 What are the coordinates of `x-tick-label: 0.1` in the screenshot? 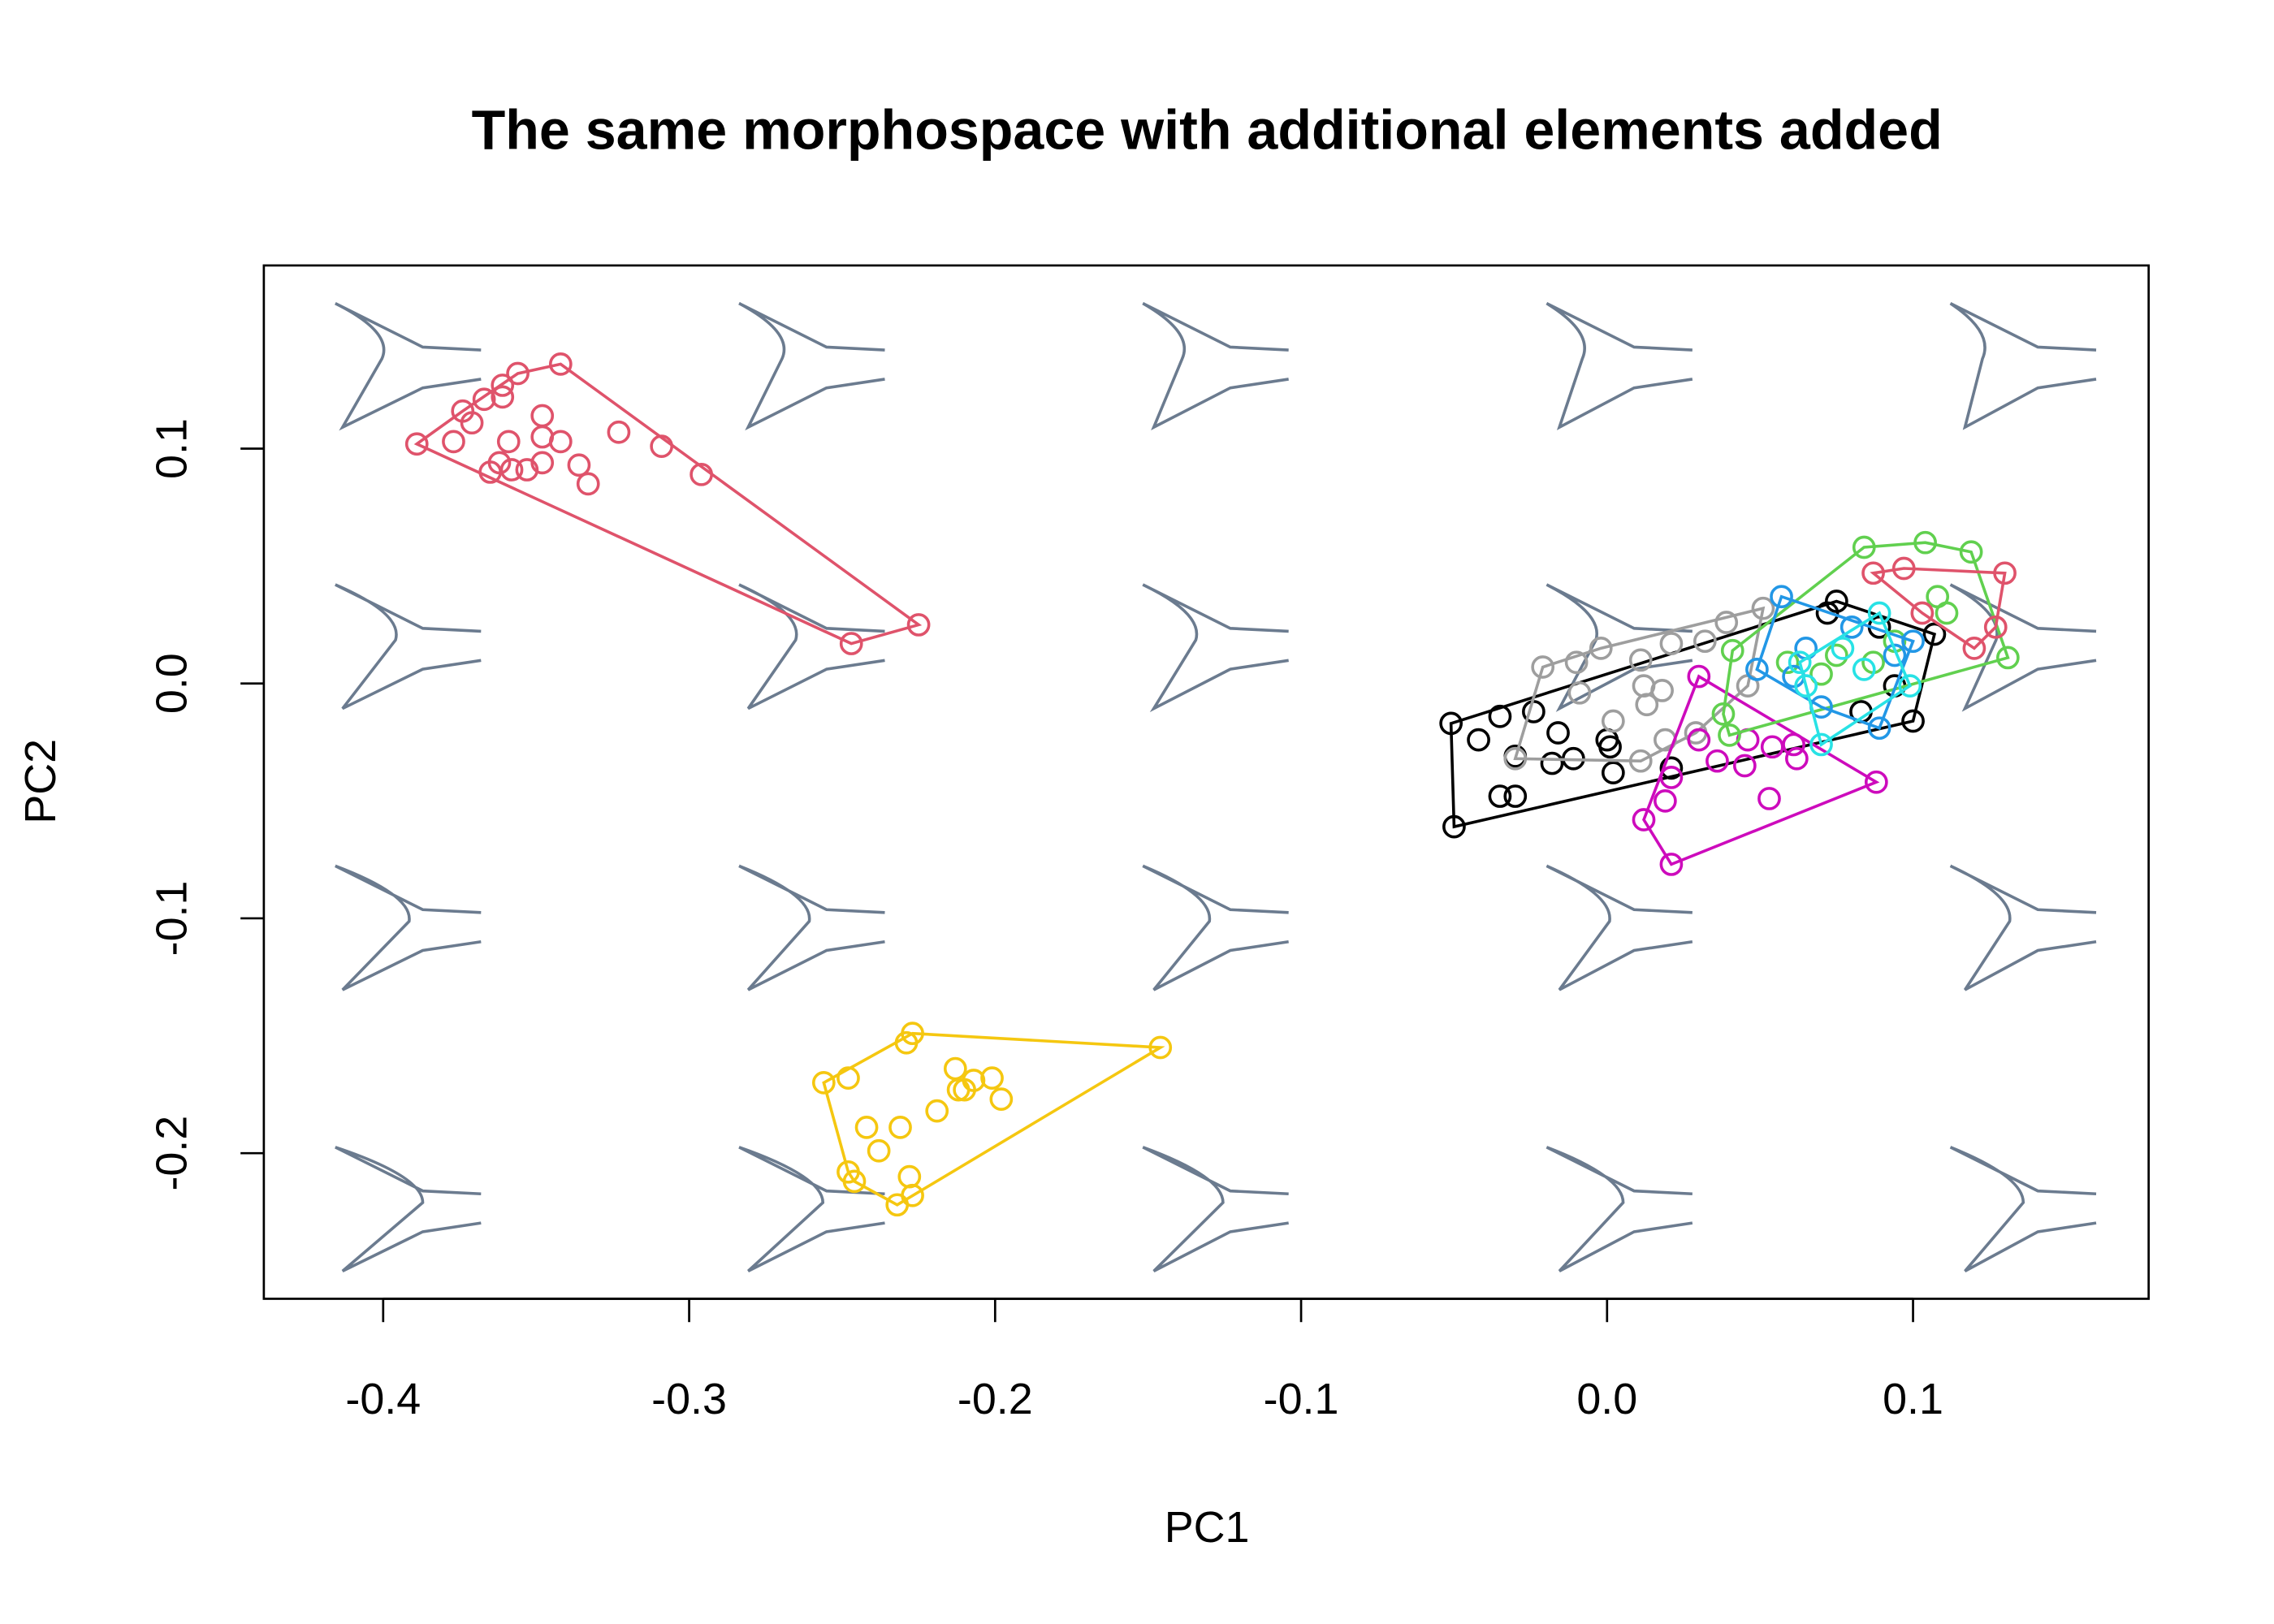 It's located at (1913, 1399).